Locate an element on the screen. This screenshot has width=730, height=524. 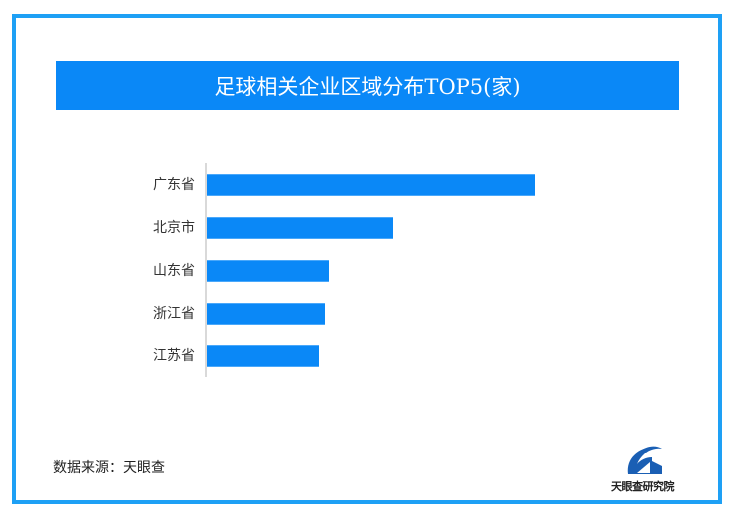
bar-row: 山东省 is located at coordinates (365, 271).